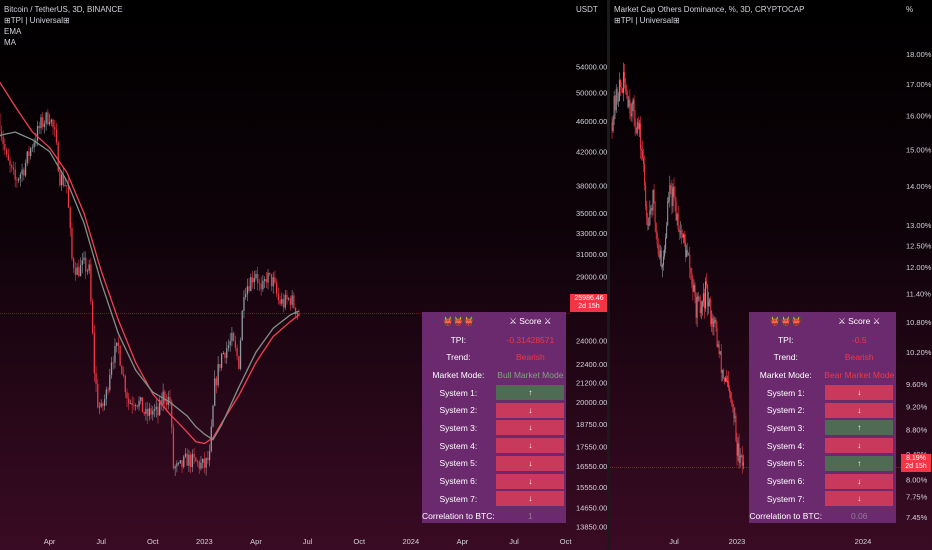 The height and width of the screenshot is (550, 932). I want to click on btc-system-7-row: System 7: ↓, so click(494, 499).